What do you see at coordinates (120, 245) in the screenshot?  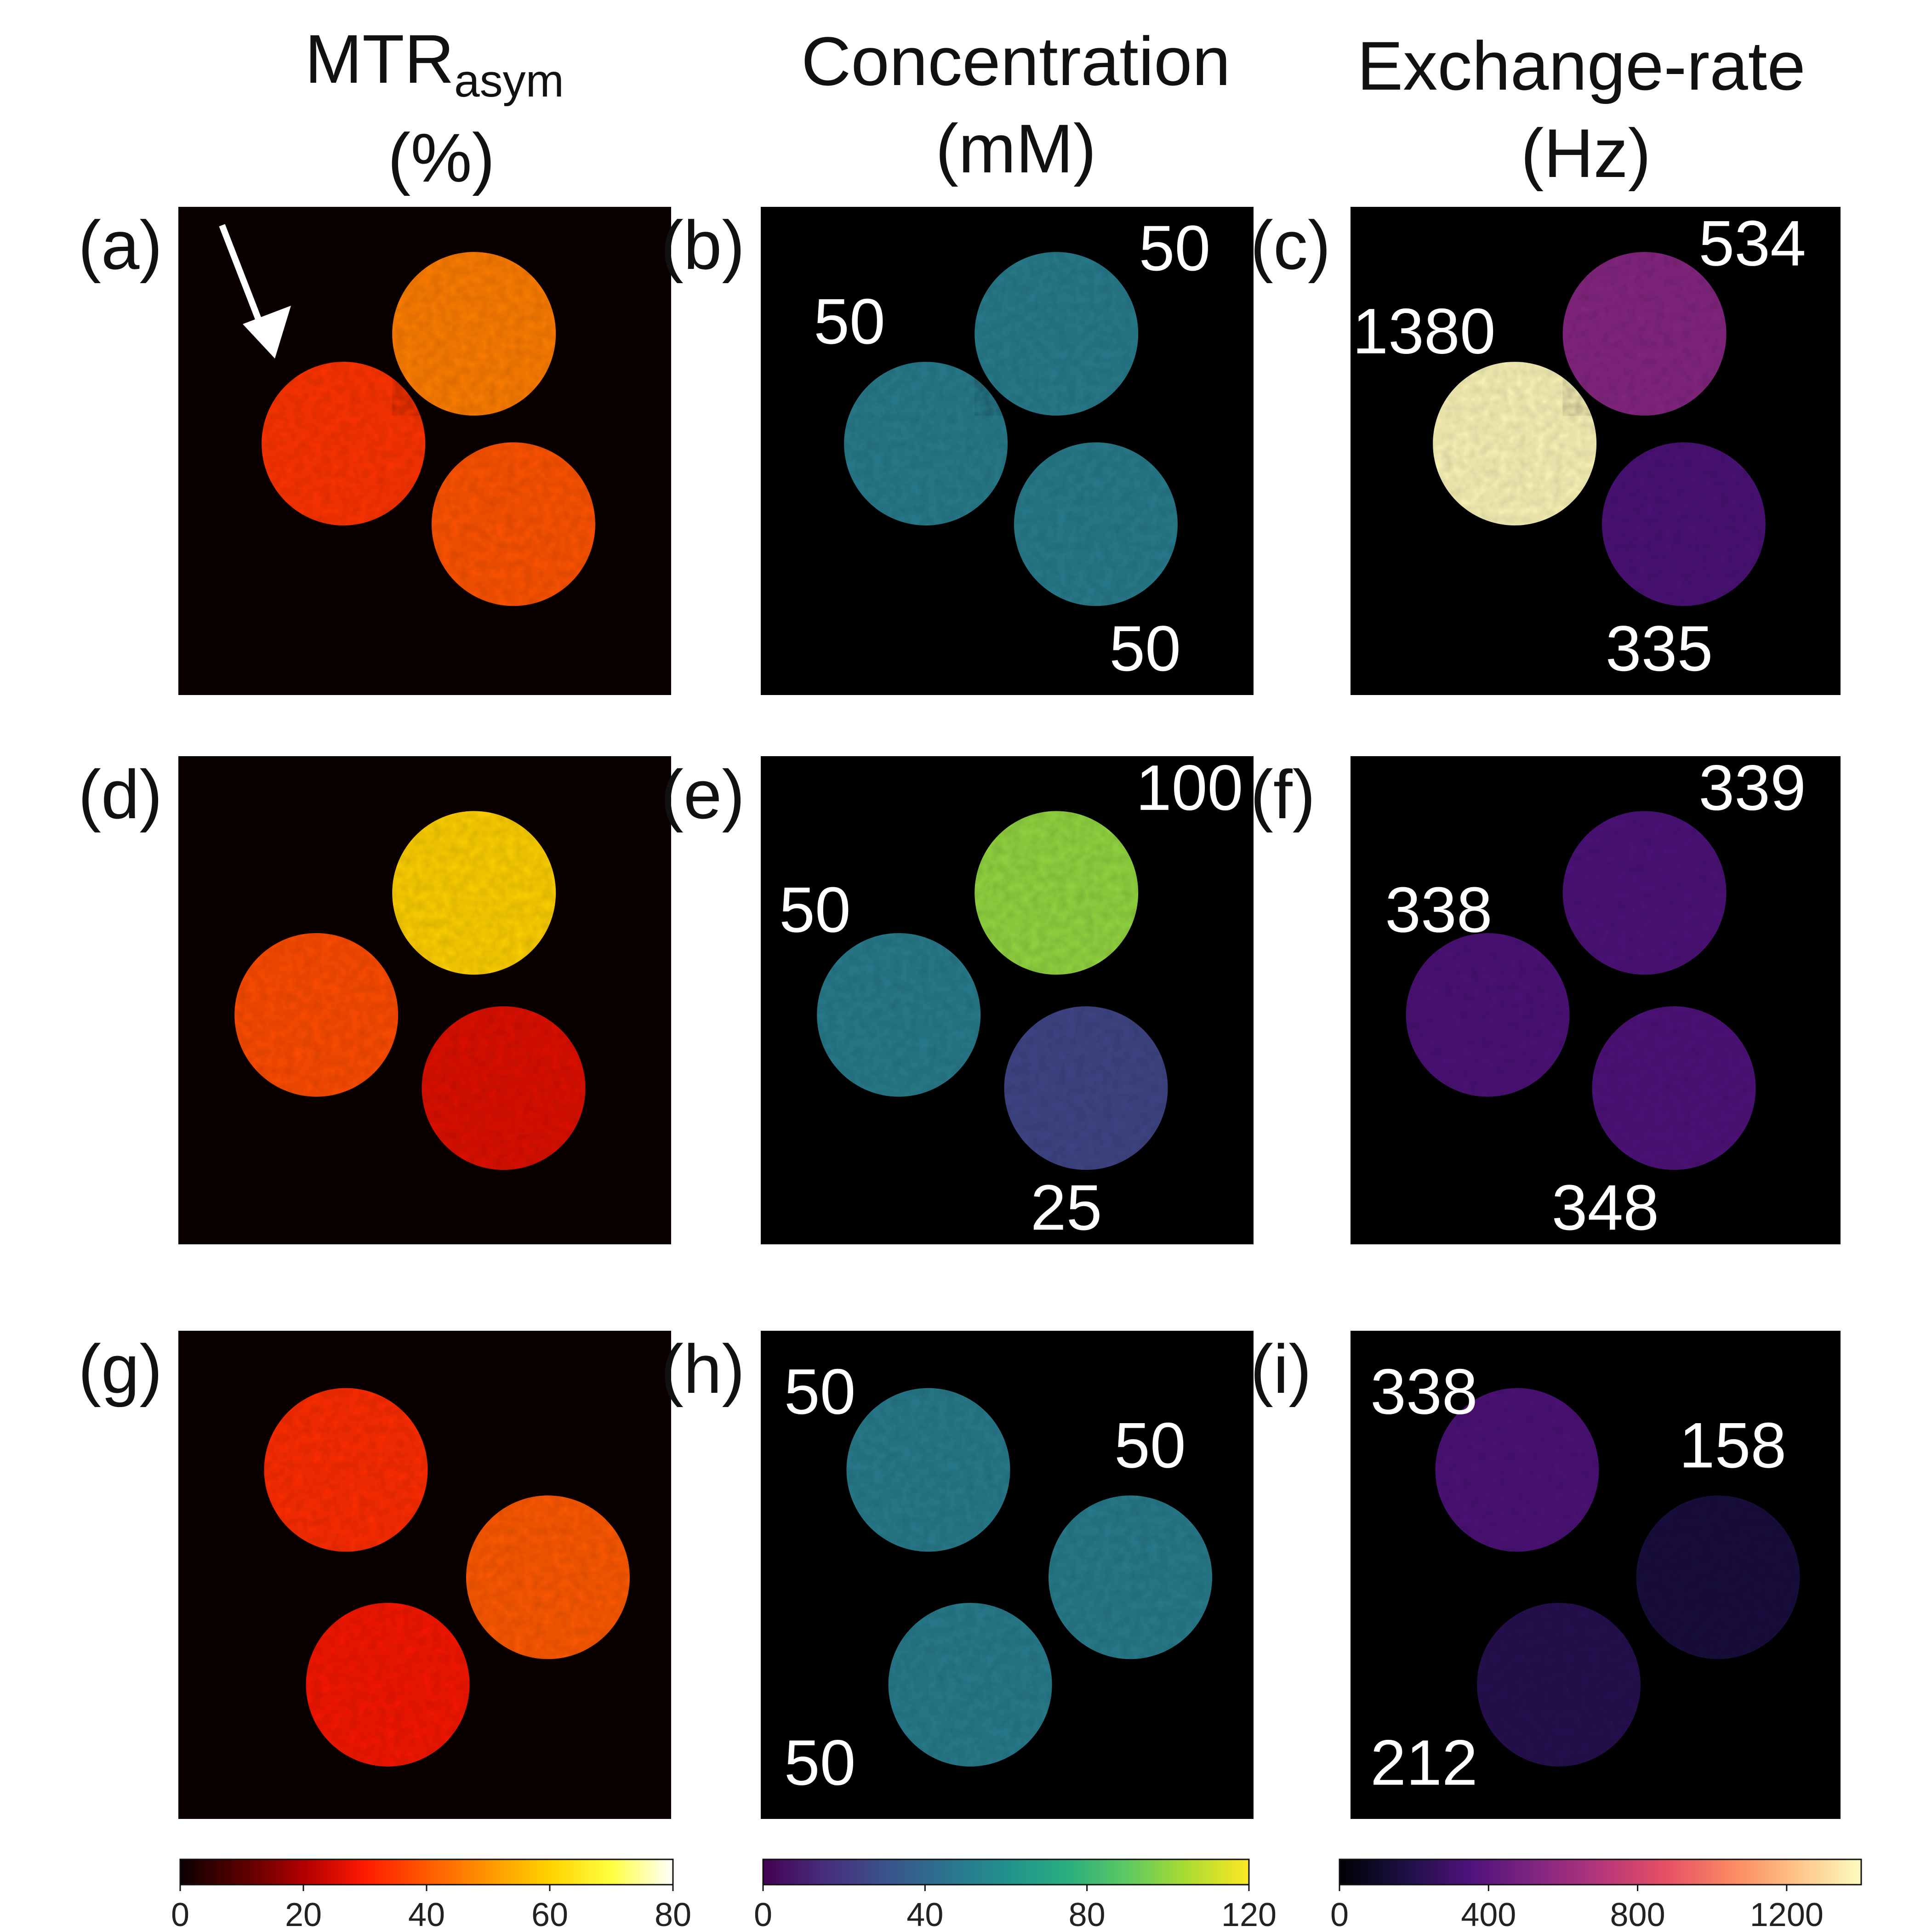 I see `panel-label: (a)` at bounding box center [120, 245].